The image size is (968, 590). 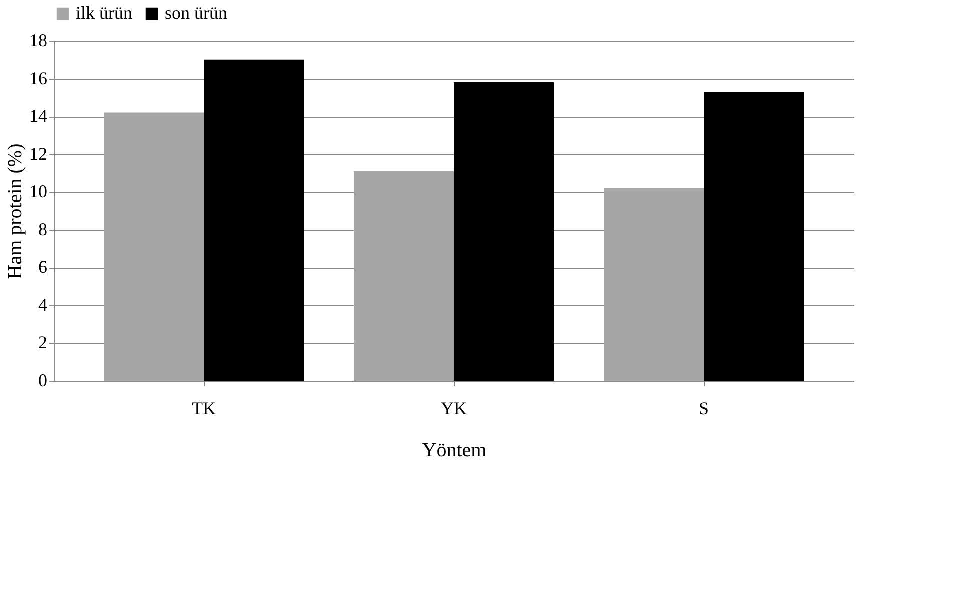 I want to click on y-tick-label: 8, so click(x=43, y=229).